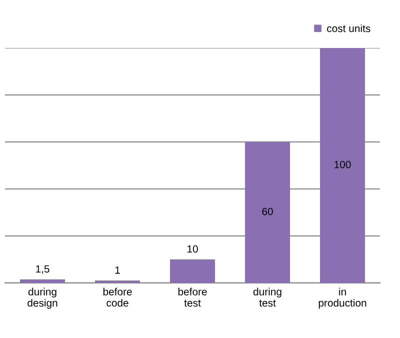 The height and width of the screenshot is (338, 400). What do you see at coordinates (43, 269) in the screenshot?
I see `data-label: 1,5` at bounding box center [43, 269].